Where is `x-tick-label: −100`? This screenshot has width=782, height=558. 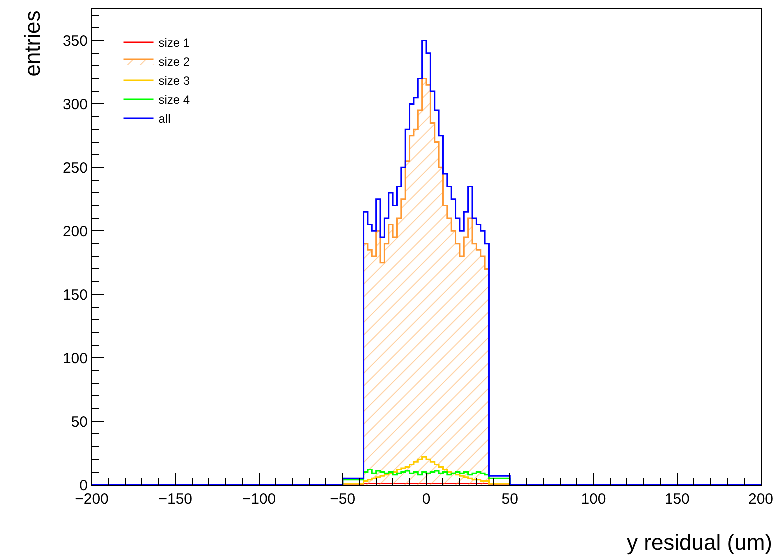
x-tick-label: −100 is located at coordinates (259, 499).